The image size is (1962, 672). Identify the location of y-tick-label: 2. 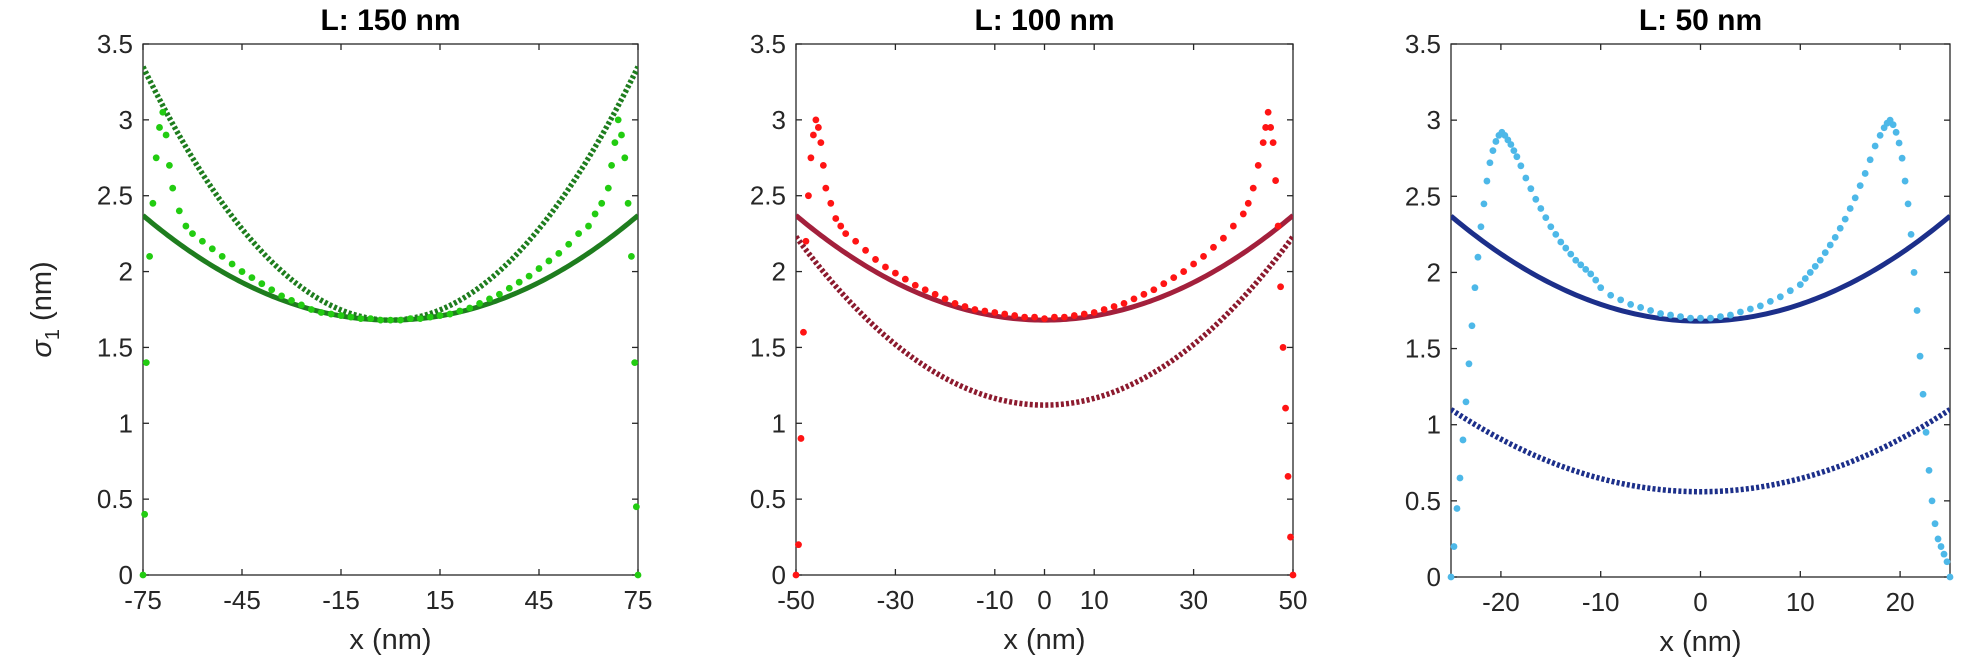
(1434, 272).